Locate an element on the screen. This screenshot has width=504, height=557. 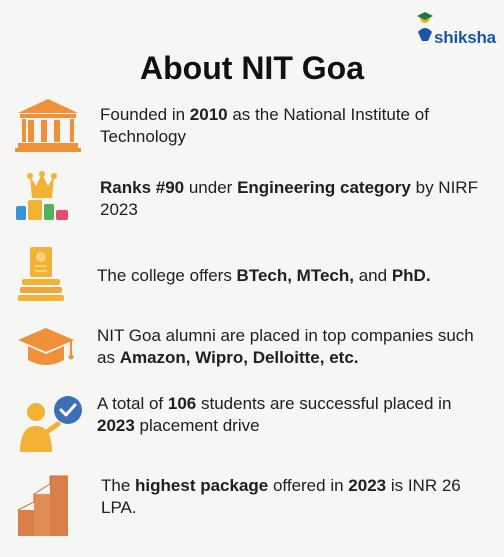
page-title: About NIT Goa is located at coordinates (252, 68).